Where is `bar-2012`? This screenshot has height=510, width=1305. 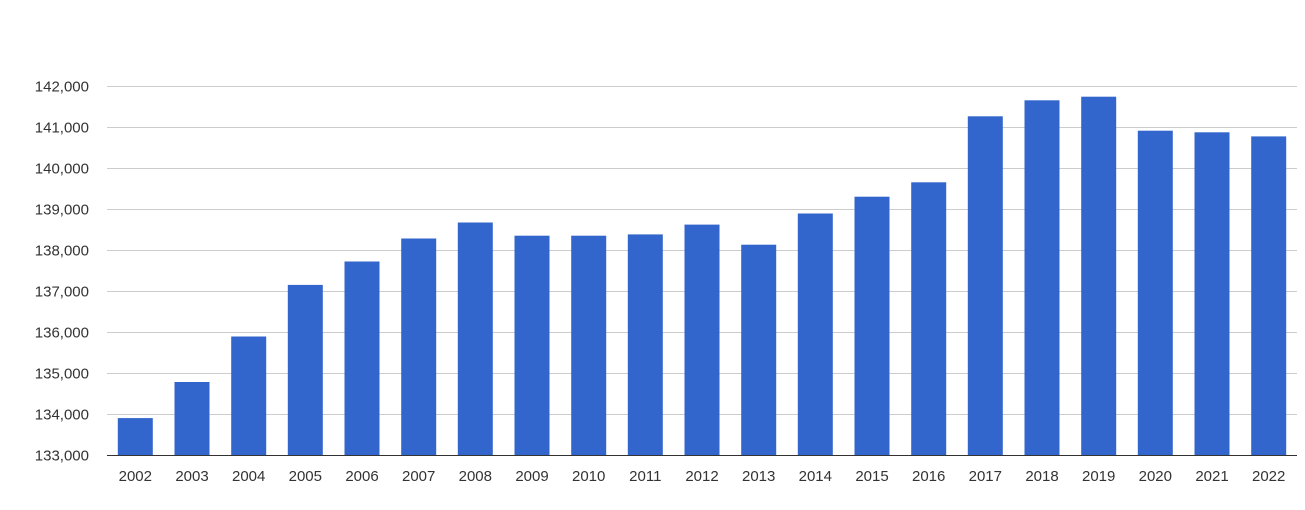 bar-2012 is located at coordinates (702, 339).